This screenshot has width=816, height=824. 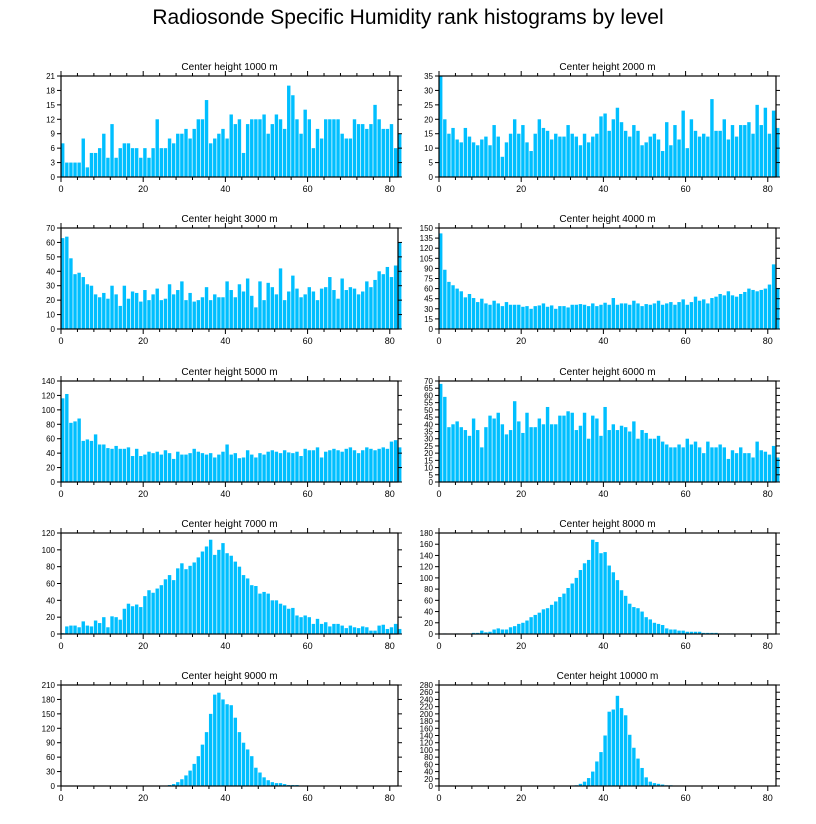 I want to click on y-tick-label: 20, so click(x=428, y=453).